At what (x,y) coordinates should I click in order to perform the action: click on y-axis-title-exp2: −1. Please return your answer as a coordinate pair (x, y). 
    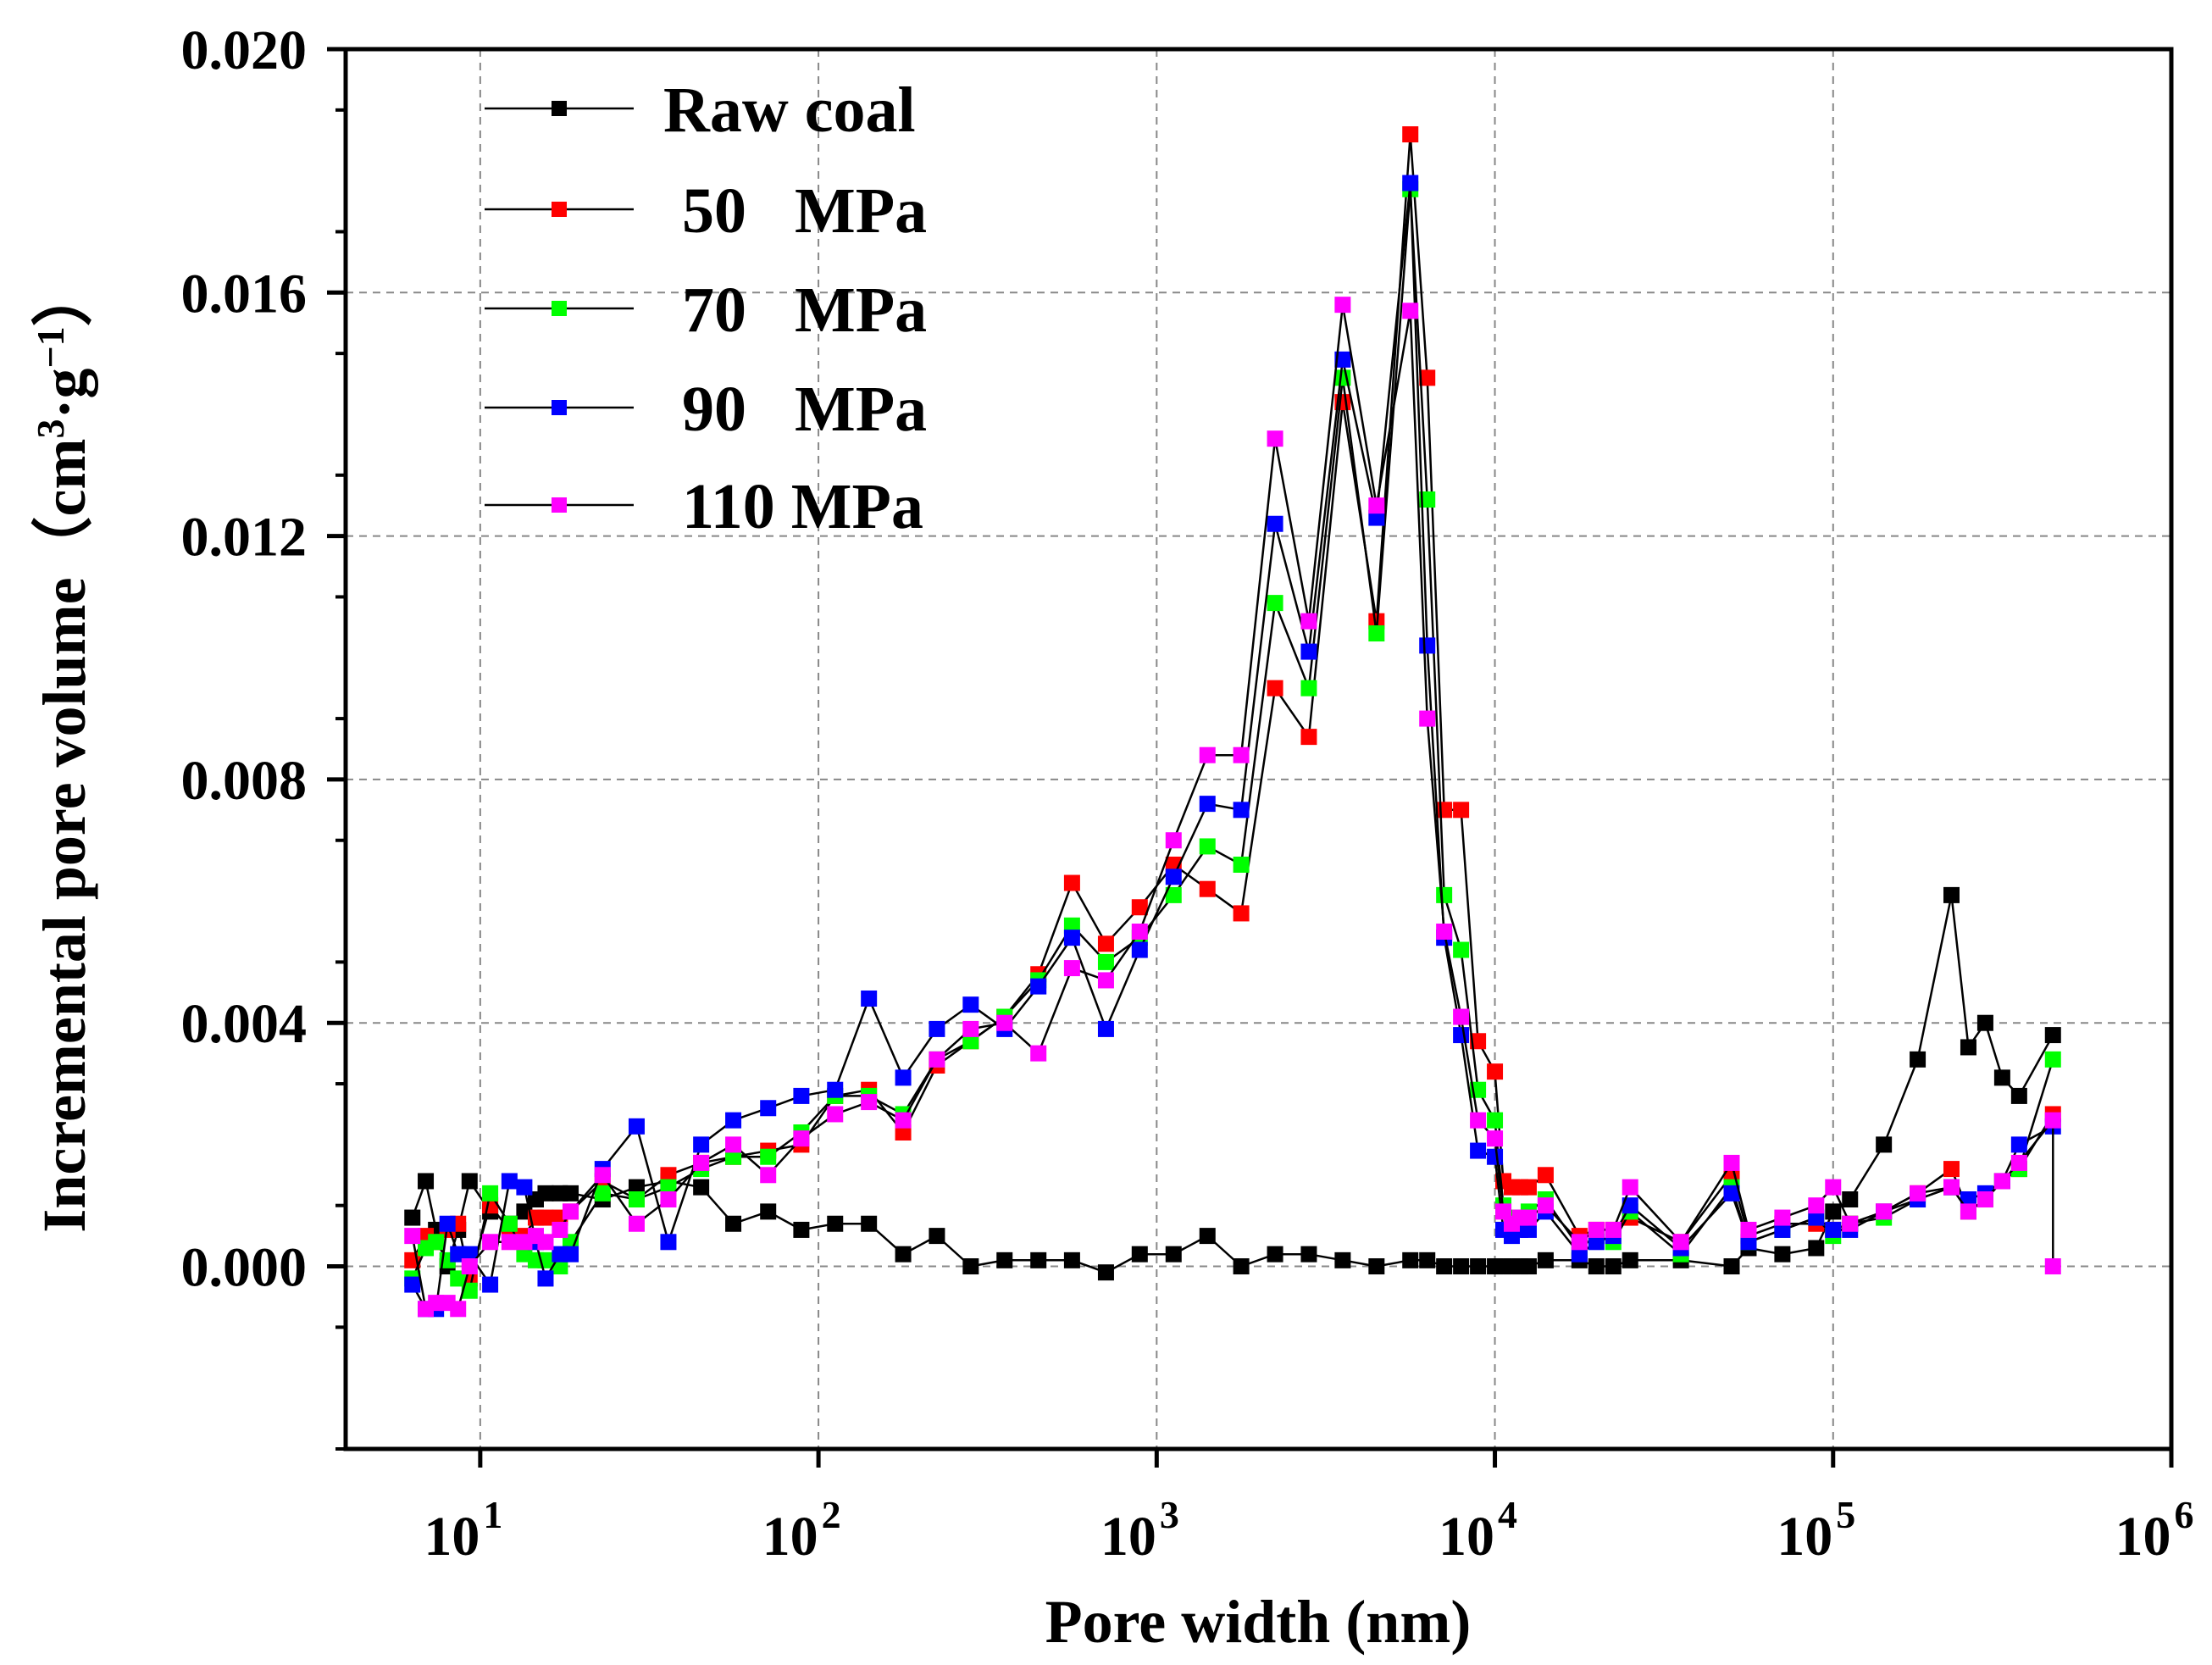
    Looking at the image, I should click on (50, 347).